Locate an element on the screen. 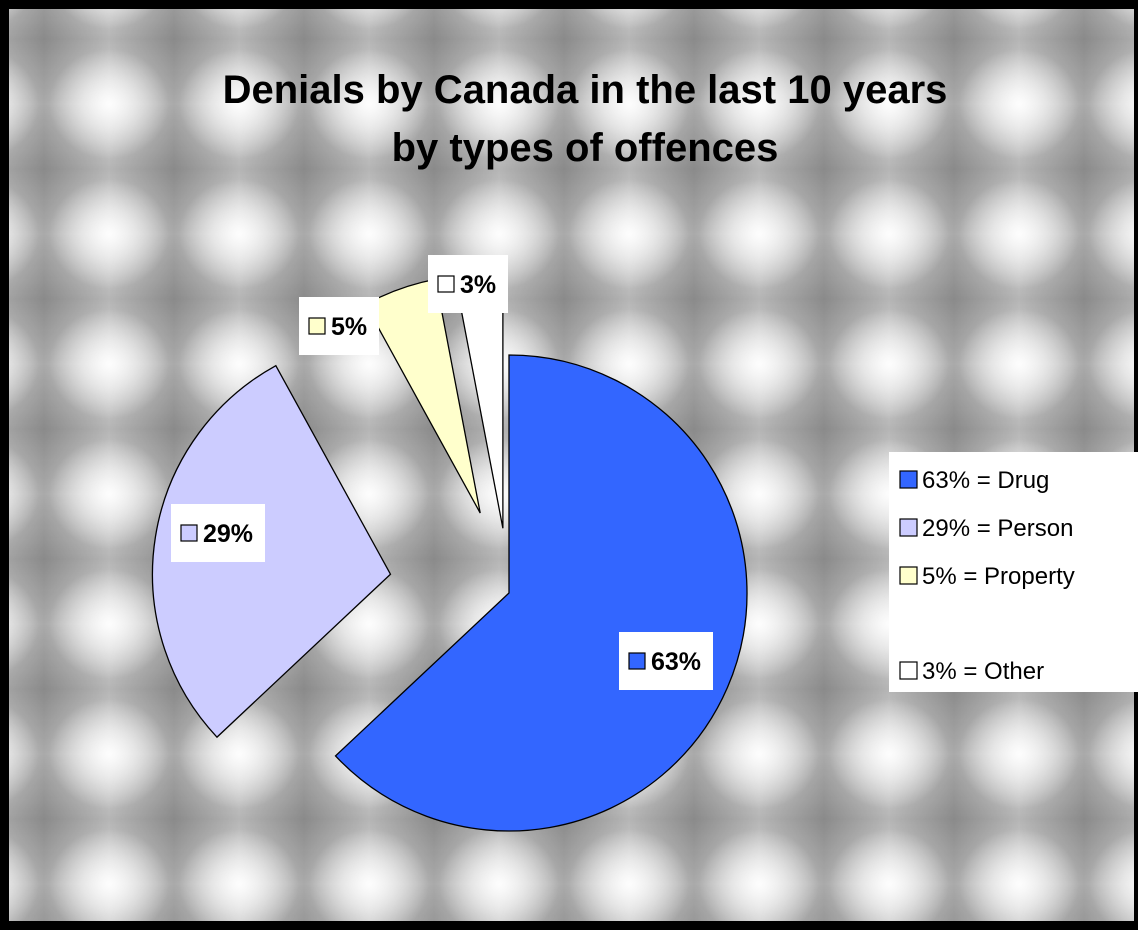  data-label-text-person: 29% is located at coordinates (228, 534).